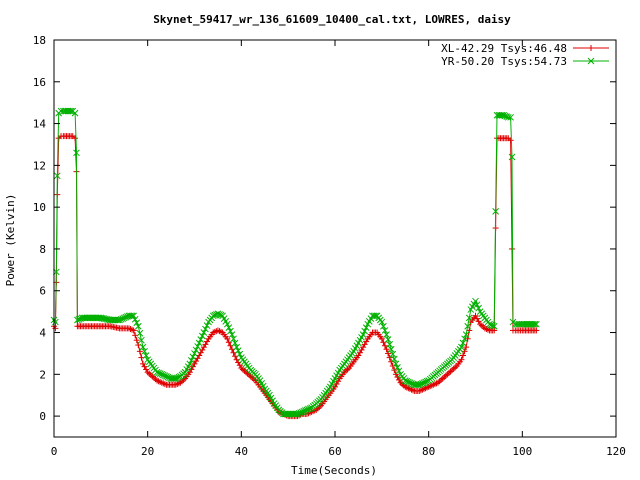 This screenshot has height=480, width=640. Describe the element at coordinates (334, 451) in the screenshot. I see `x-tick-label: 60` at that location.